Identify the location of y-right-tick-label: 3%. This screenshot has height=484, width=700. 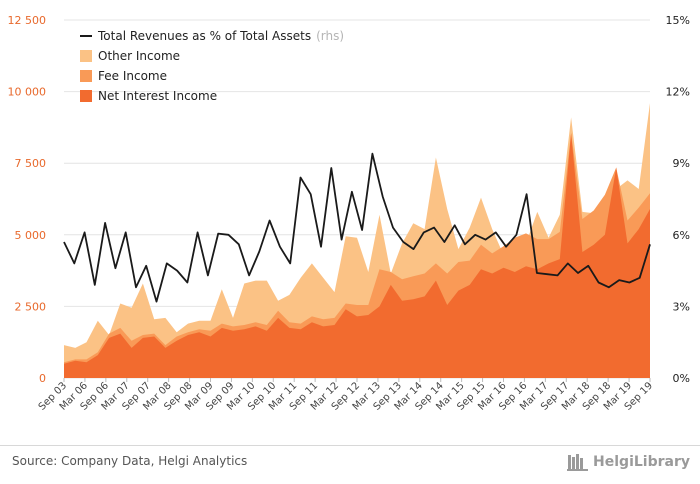
(681, 306).